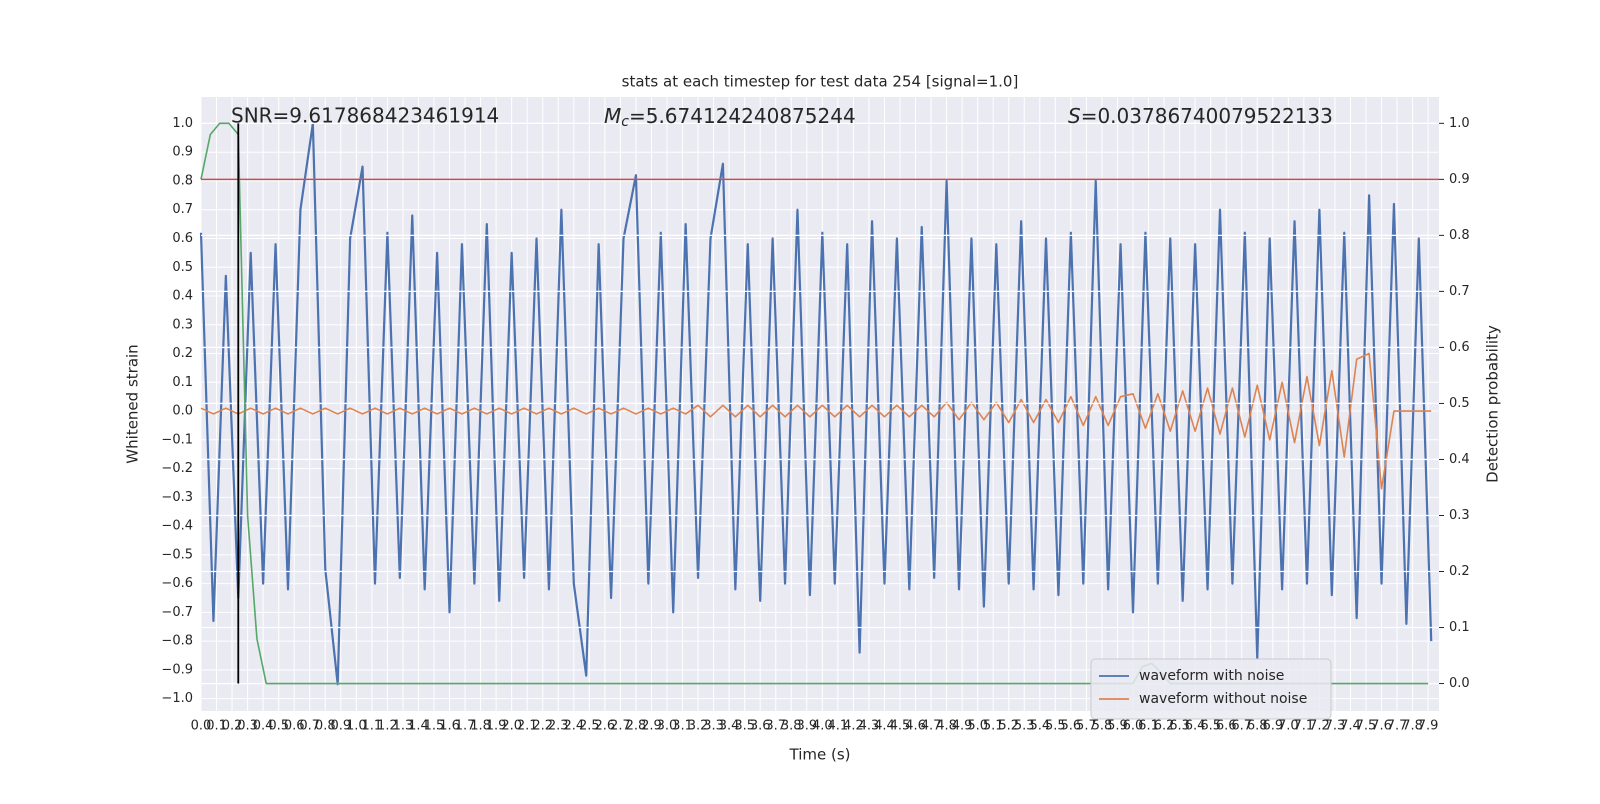  Describe the element at coordinates (962, 726) in the screenshot. I see `x-tick-label: 4.9` at that location.